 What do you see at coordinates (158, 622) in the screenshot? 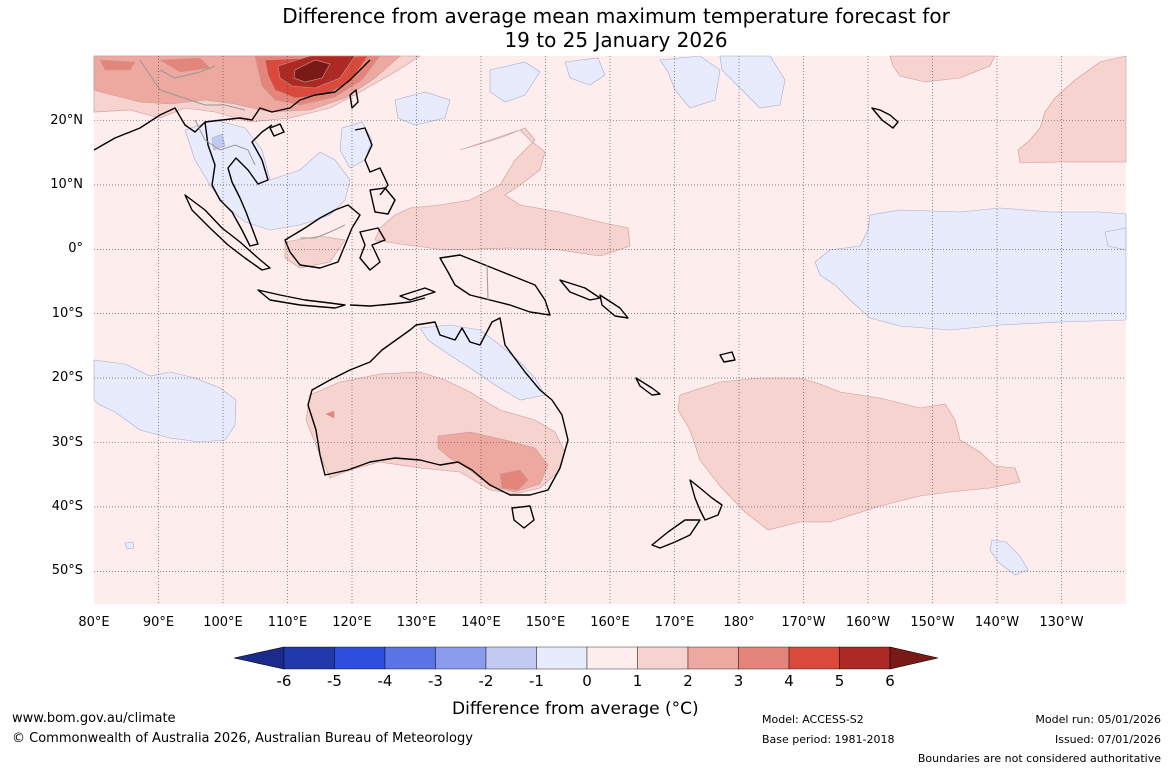
I see `longitude-label: 90°E` at bounding box center [158, 622].